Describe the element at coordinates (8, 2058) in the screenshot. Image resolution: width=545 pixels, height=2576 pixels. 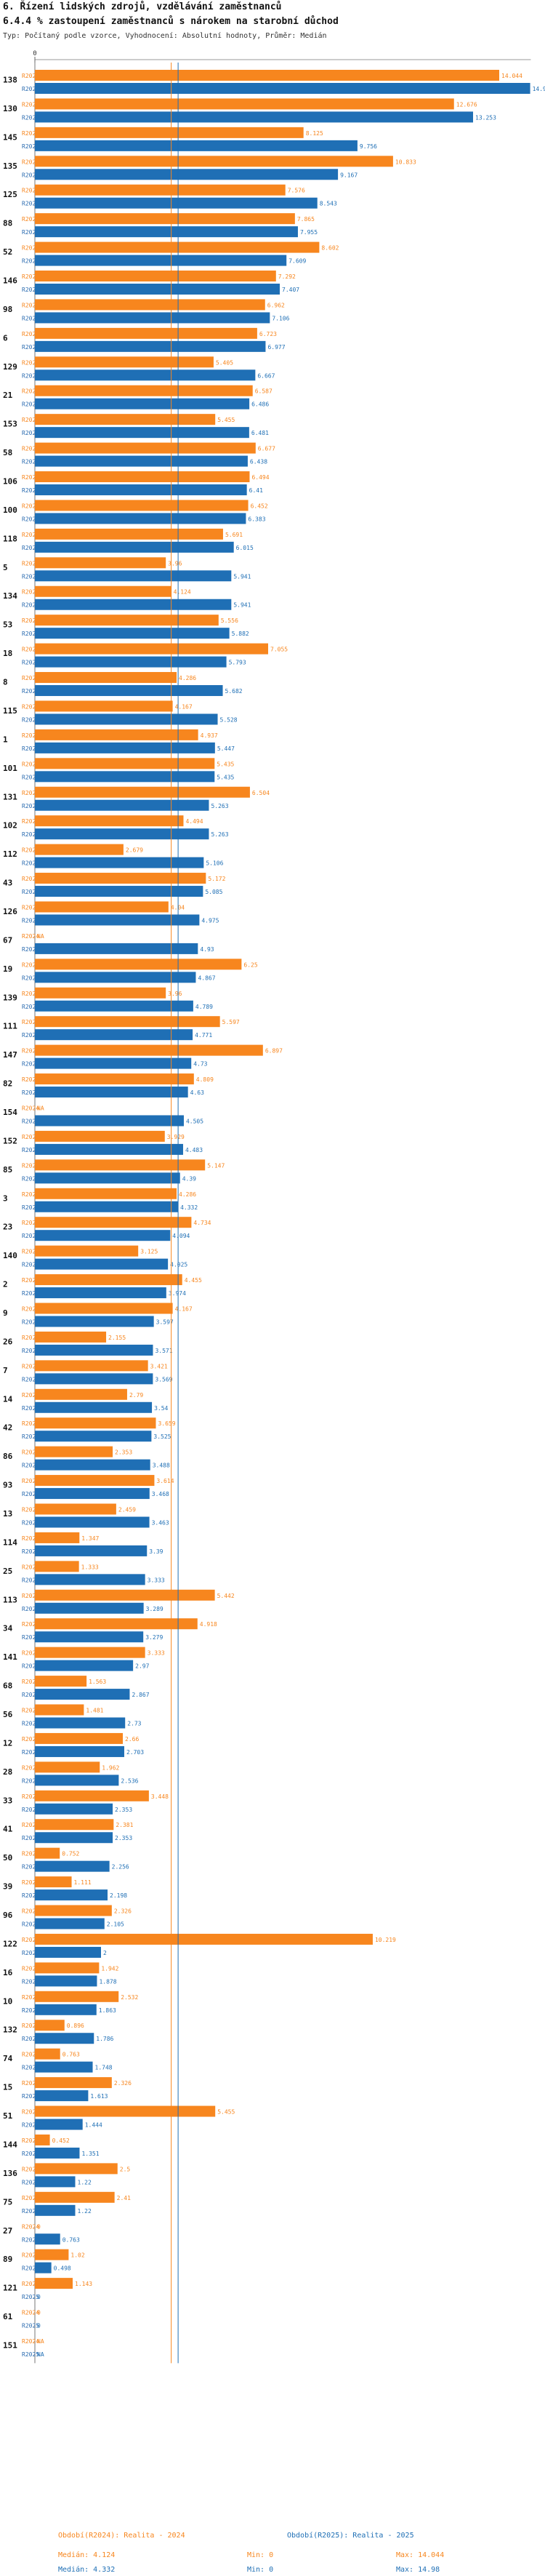
I see `group-label: 74` at that location.